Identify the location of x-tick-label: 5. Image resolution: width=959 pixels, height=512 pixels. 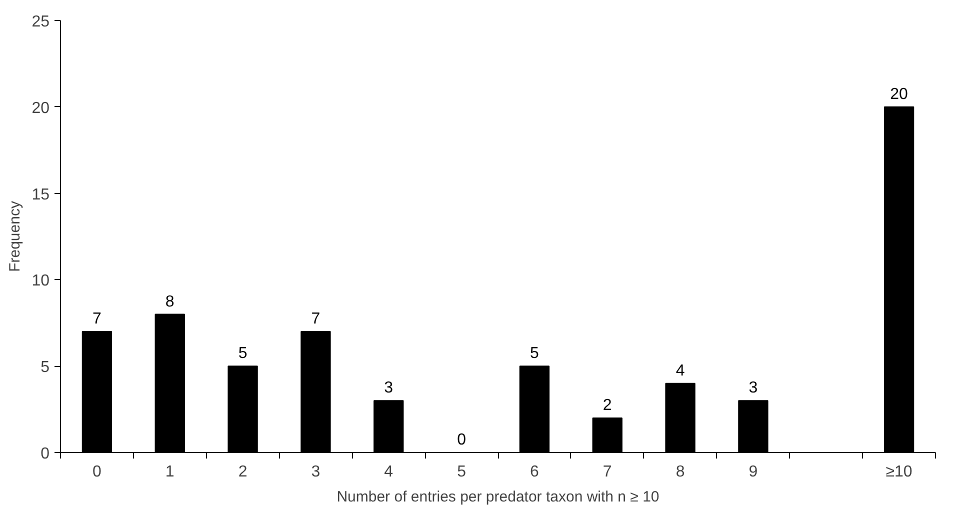
(461, 472).